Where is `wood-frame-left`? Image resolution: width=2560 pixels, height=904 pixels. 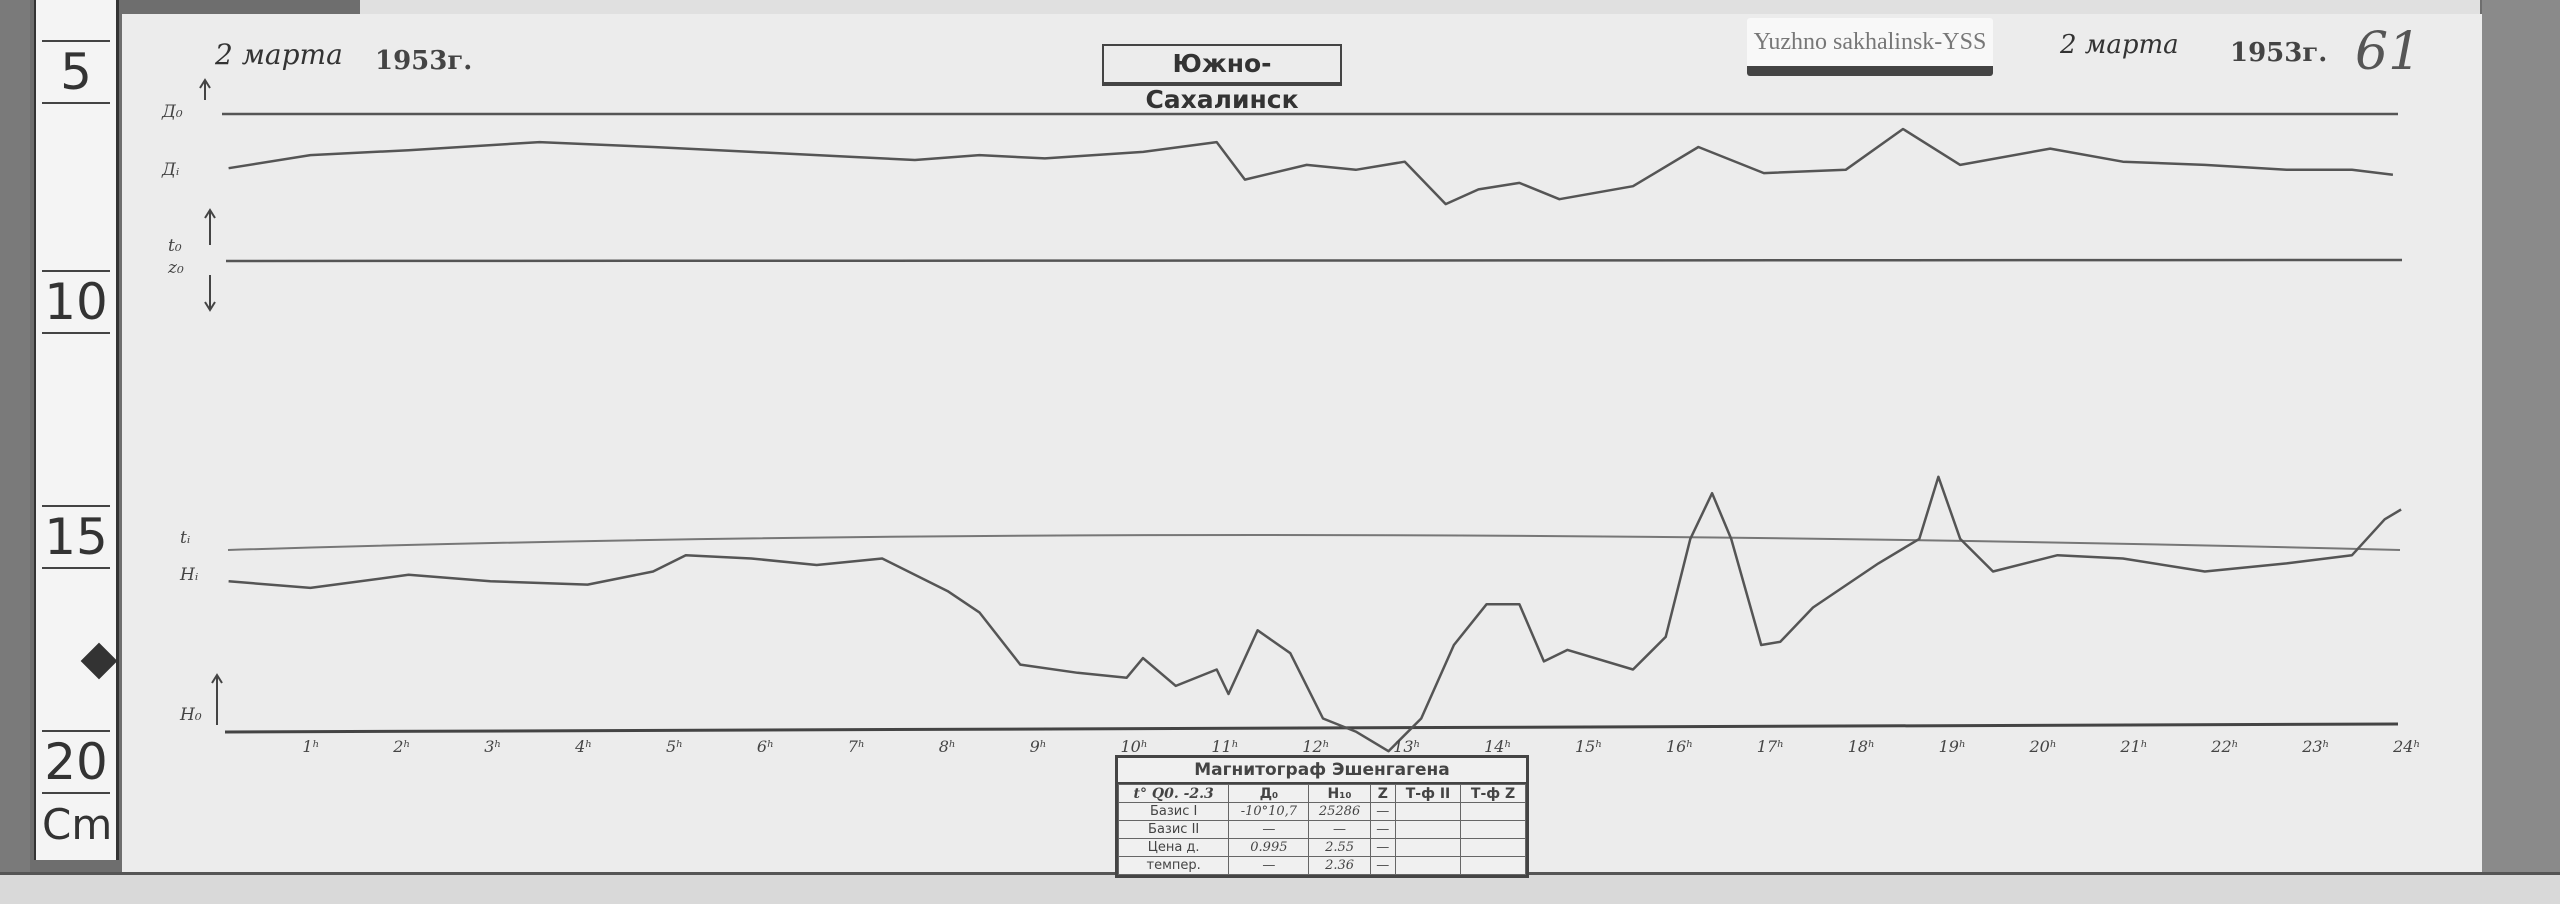 wood-frame-left is located at coordinates (15, 450).